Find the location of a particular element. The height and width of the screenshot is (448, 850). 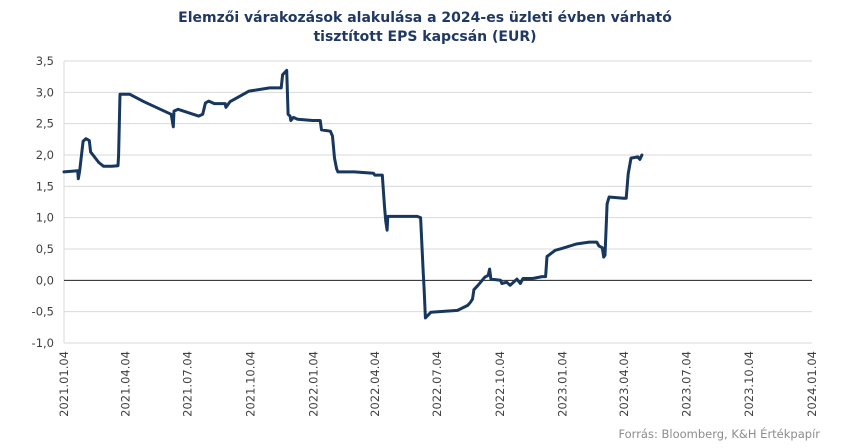

y-tick-label: 3,5 is located at coordinates (45, 61).